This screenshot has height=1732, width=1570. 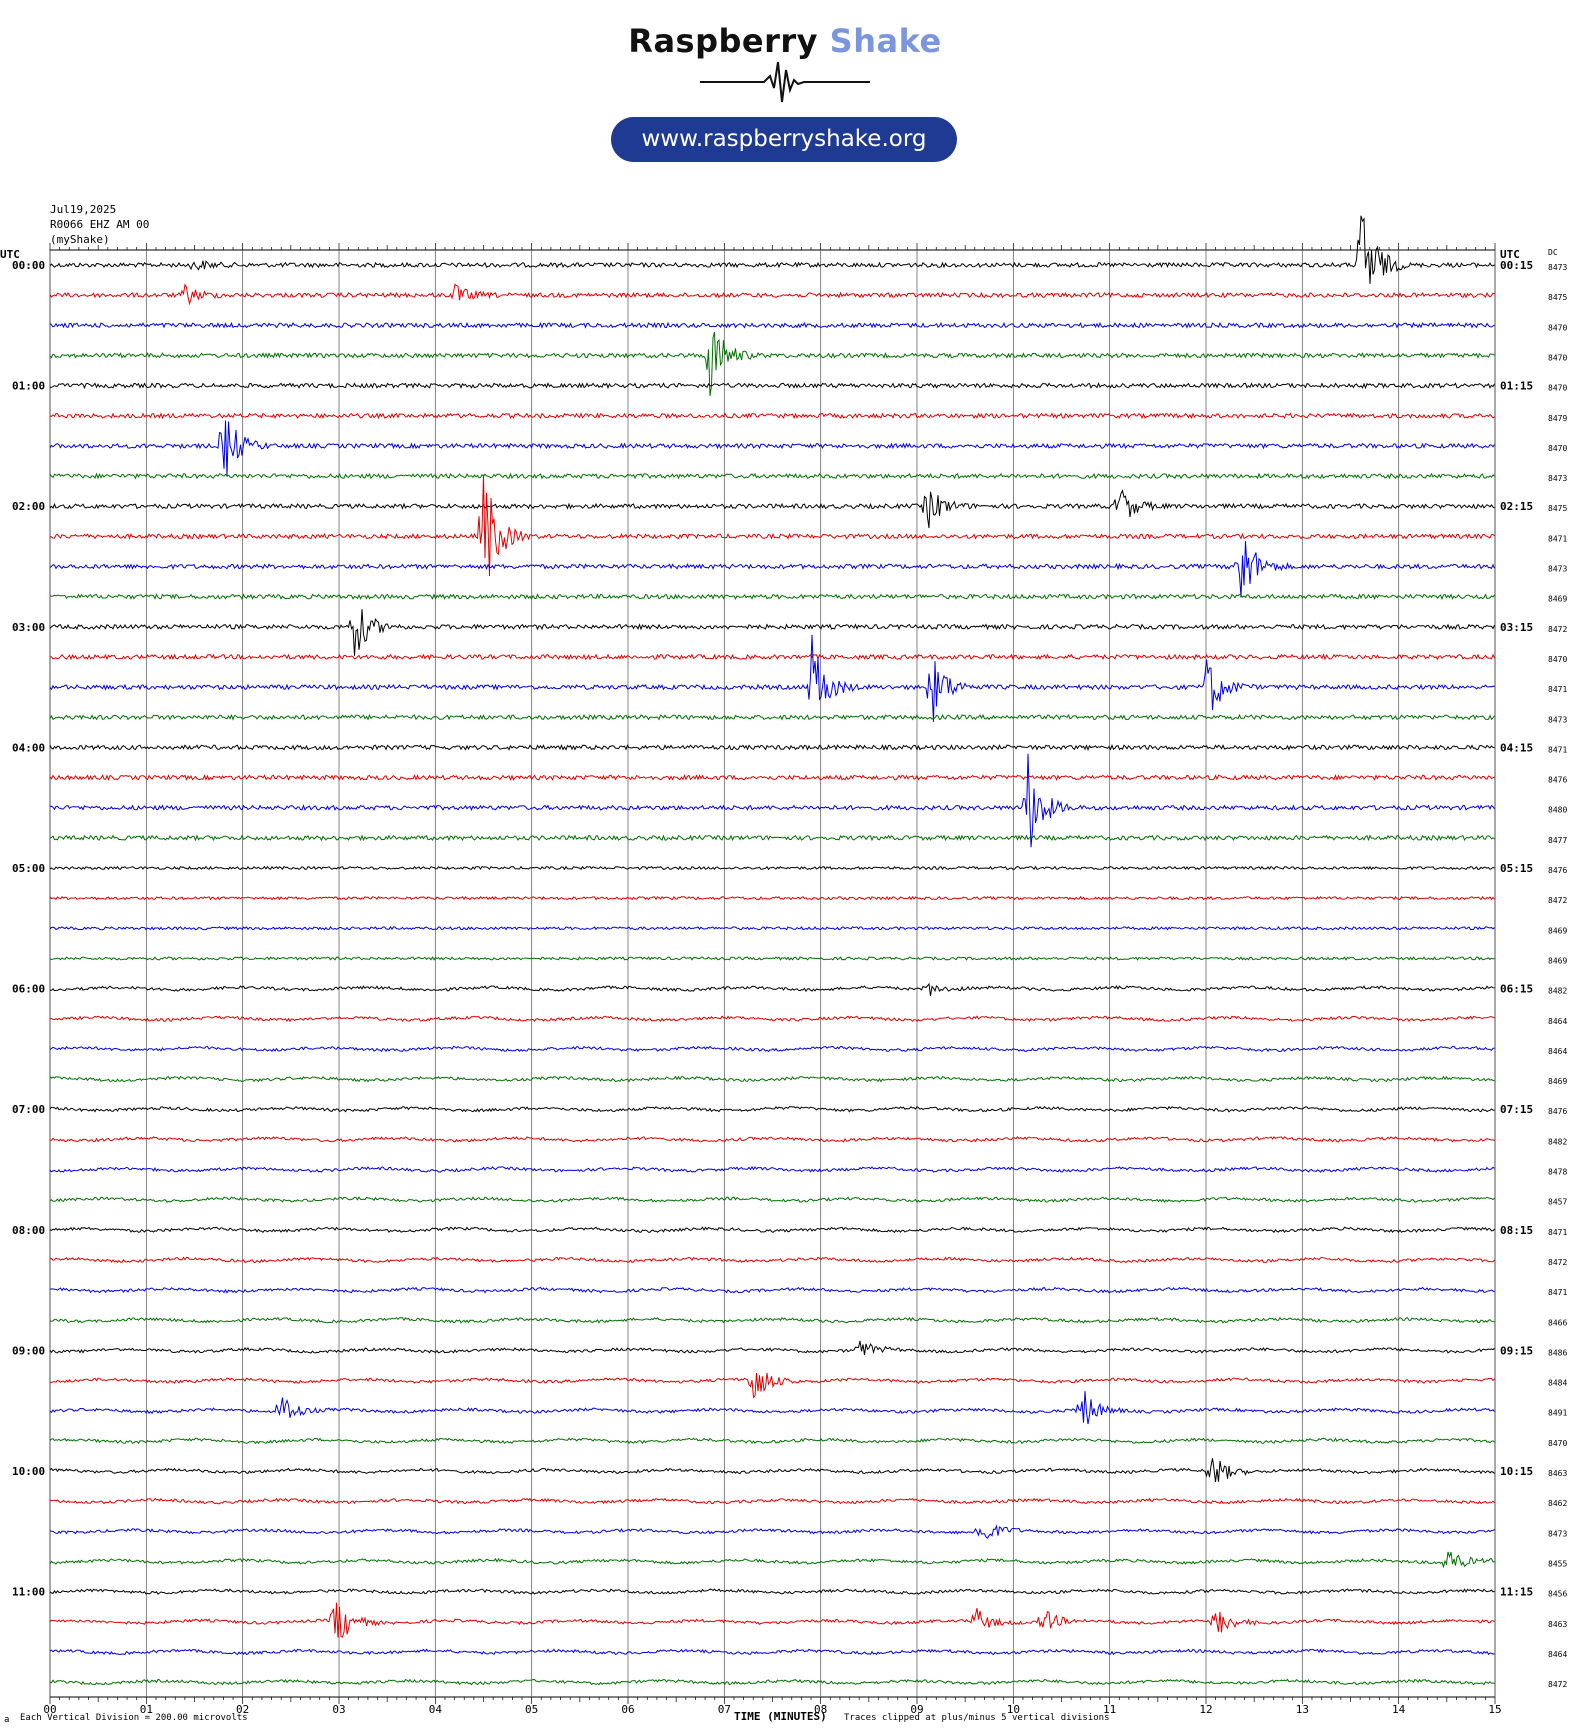 What do you see at coordinates (627, 1709) in the screenshot?
I see `x-tick-label: 06` at bounding box center [627, 1709].